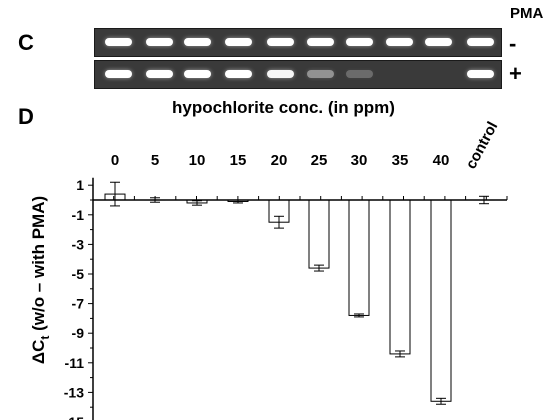 The width and height of the screenshot is (553, 420). Describe the element at coordinates (441, 160) in the screenshot. I see `category-label: 40` at that location.